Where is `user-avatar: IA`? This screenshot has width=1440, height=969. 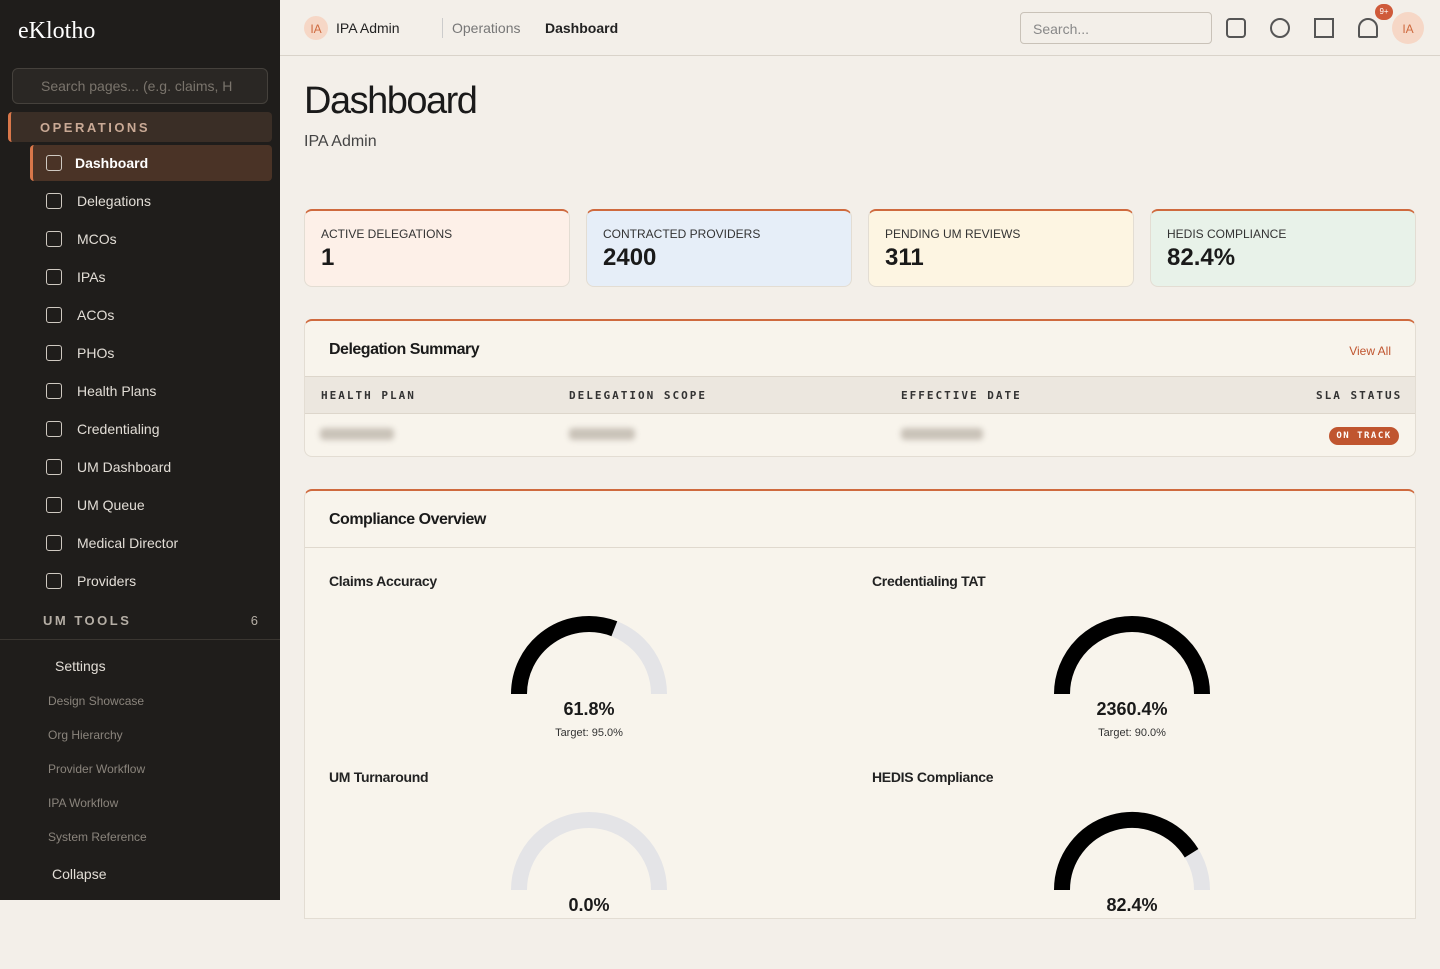 user-avatar: IA is located at coordinates (1408, 28).